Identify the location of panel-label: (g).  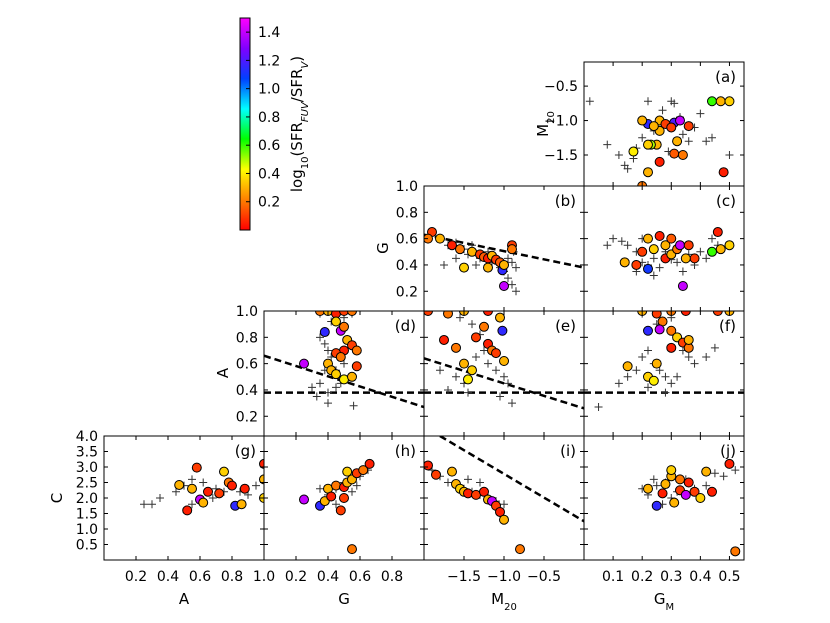
(245, 451).